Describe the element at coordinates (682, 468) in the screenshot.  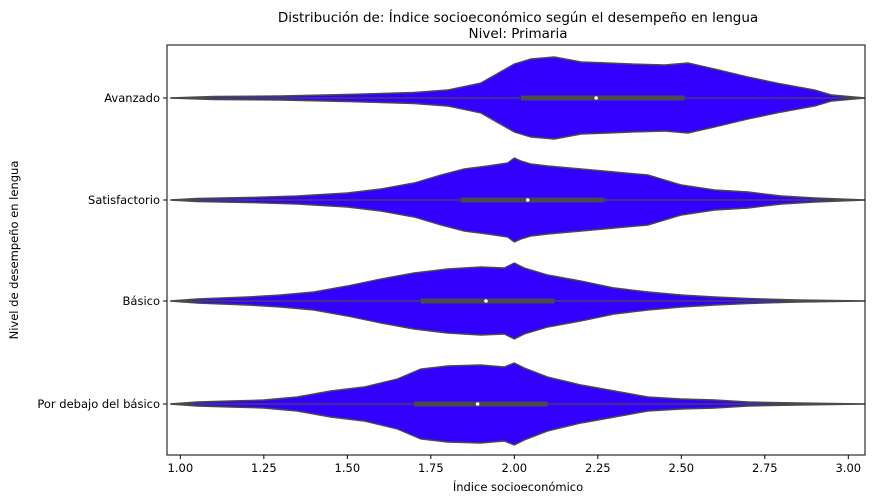
I see `x-tick-label: 2.50` at that location.